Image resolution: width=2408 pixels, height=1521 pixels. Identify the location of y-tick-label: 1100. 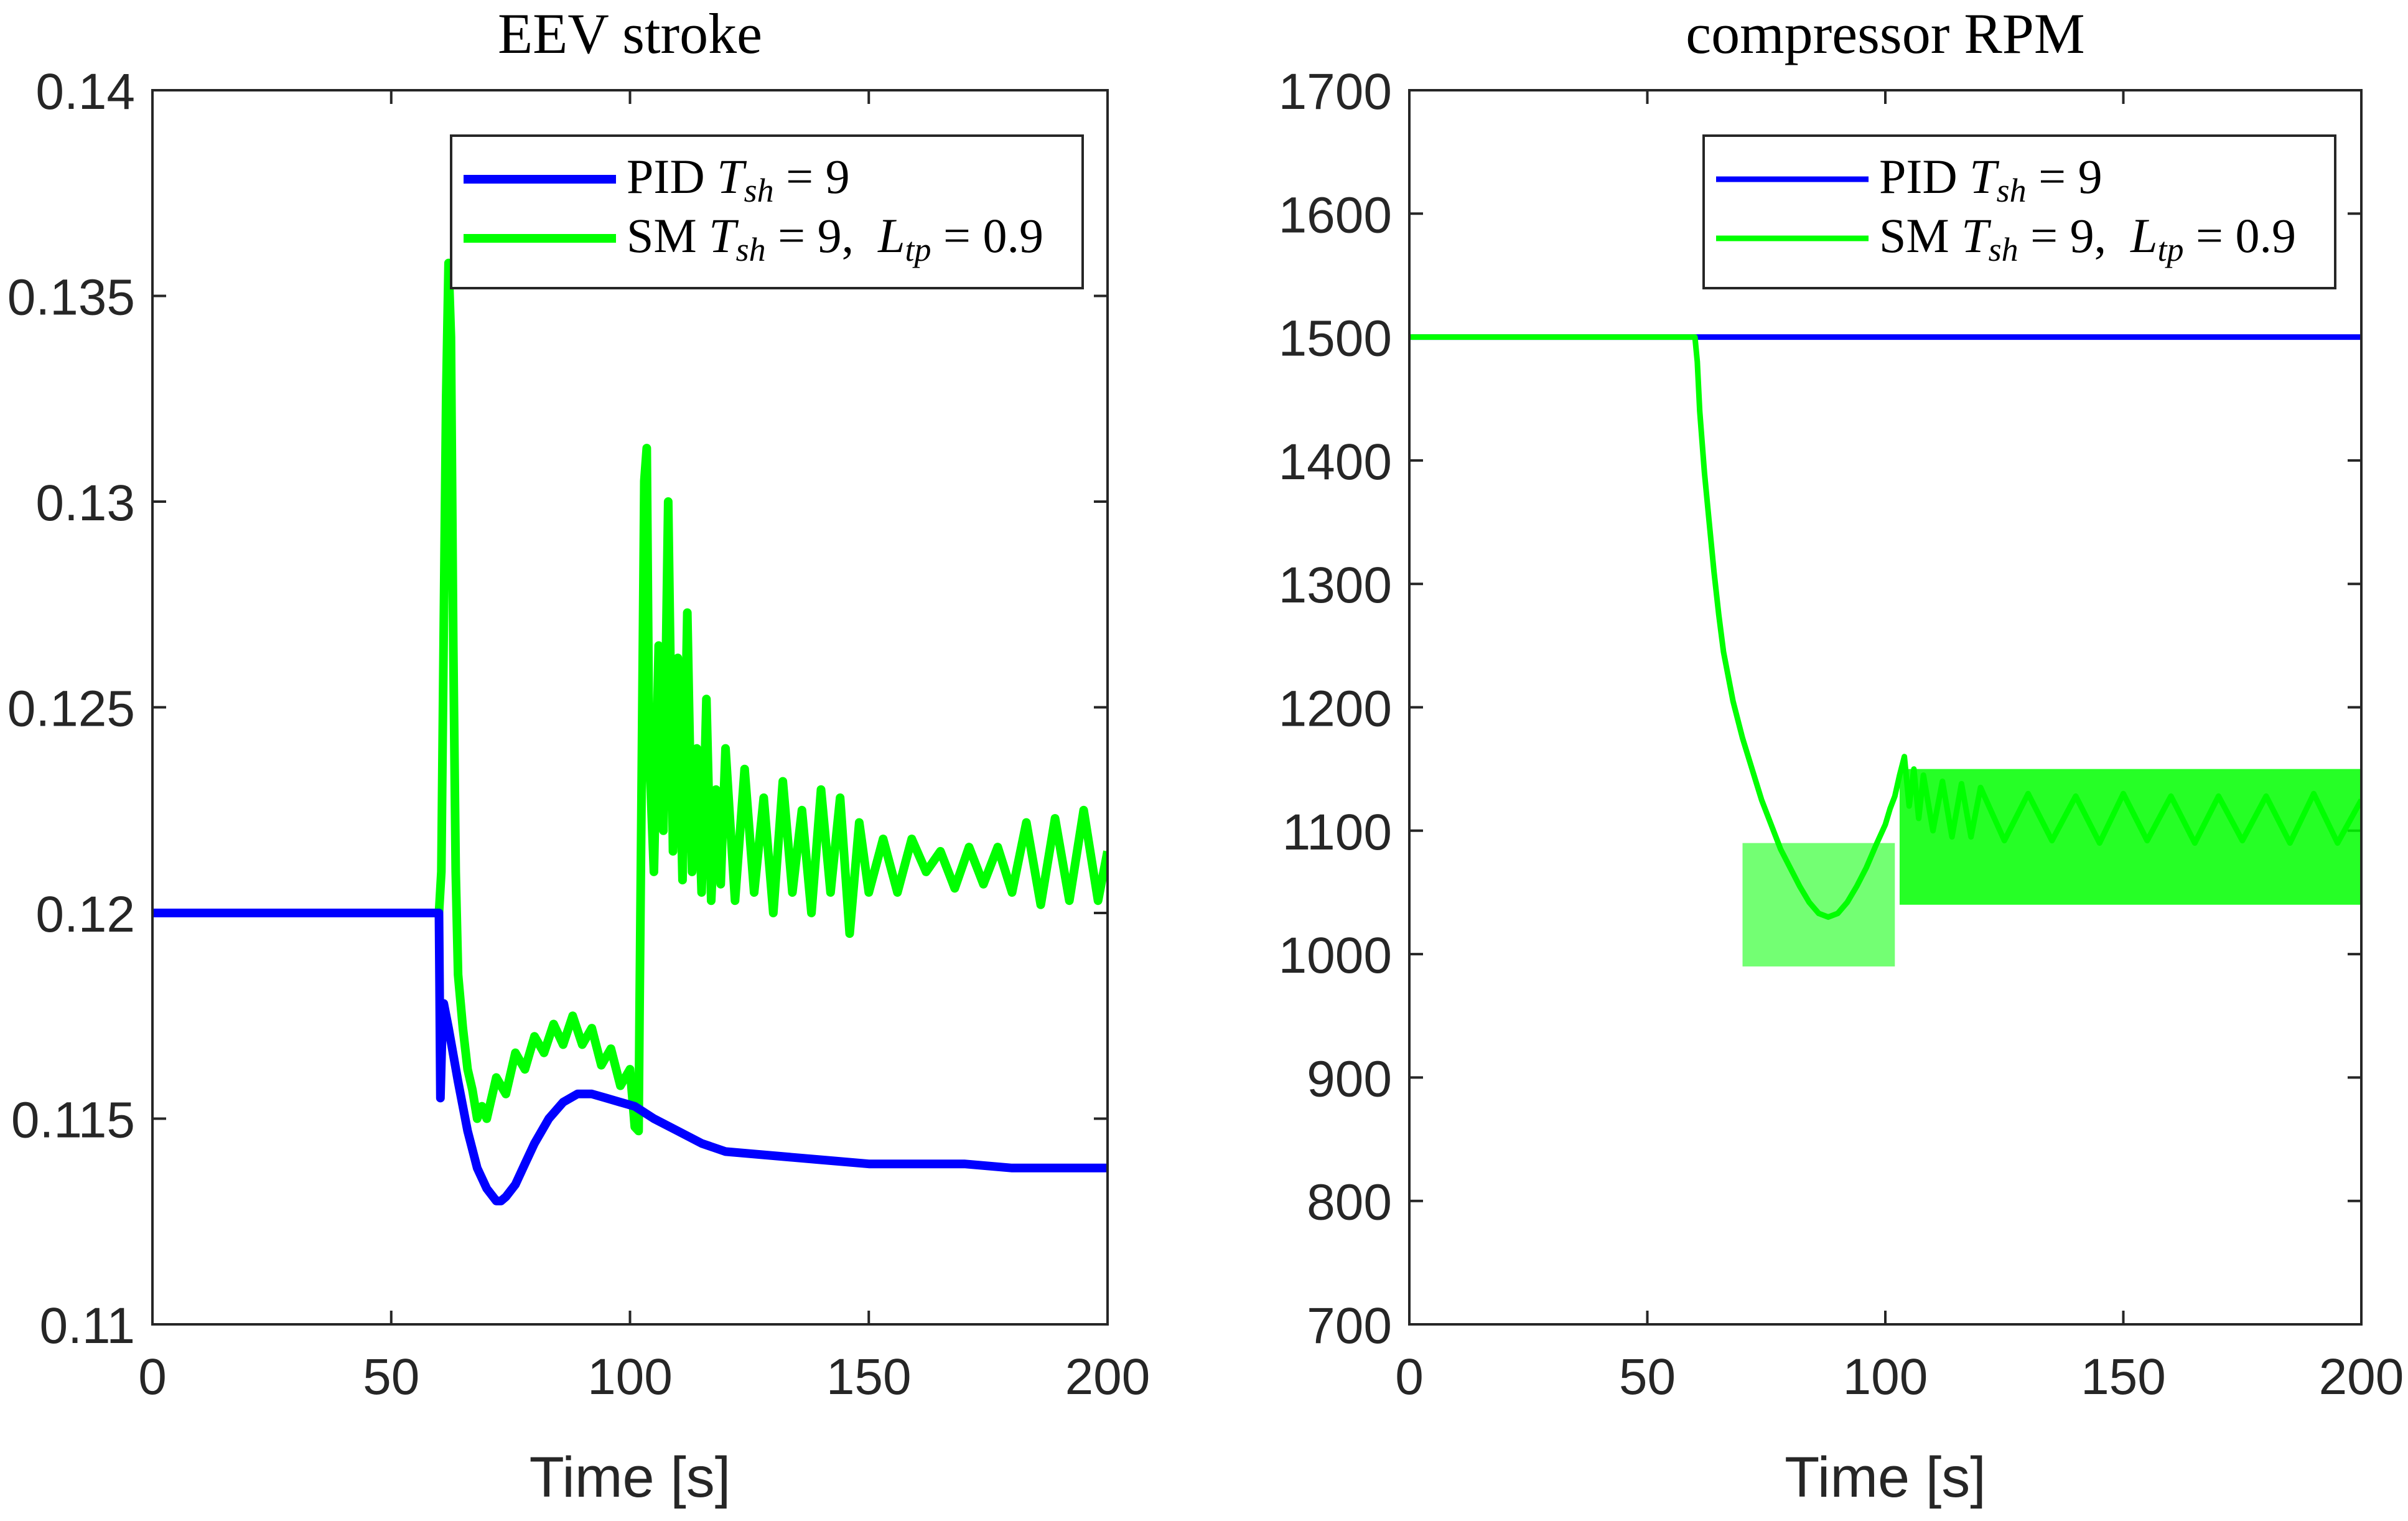
(1337, 833).